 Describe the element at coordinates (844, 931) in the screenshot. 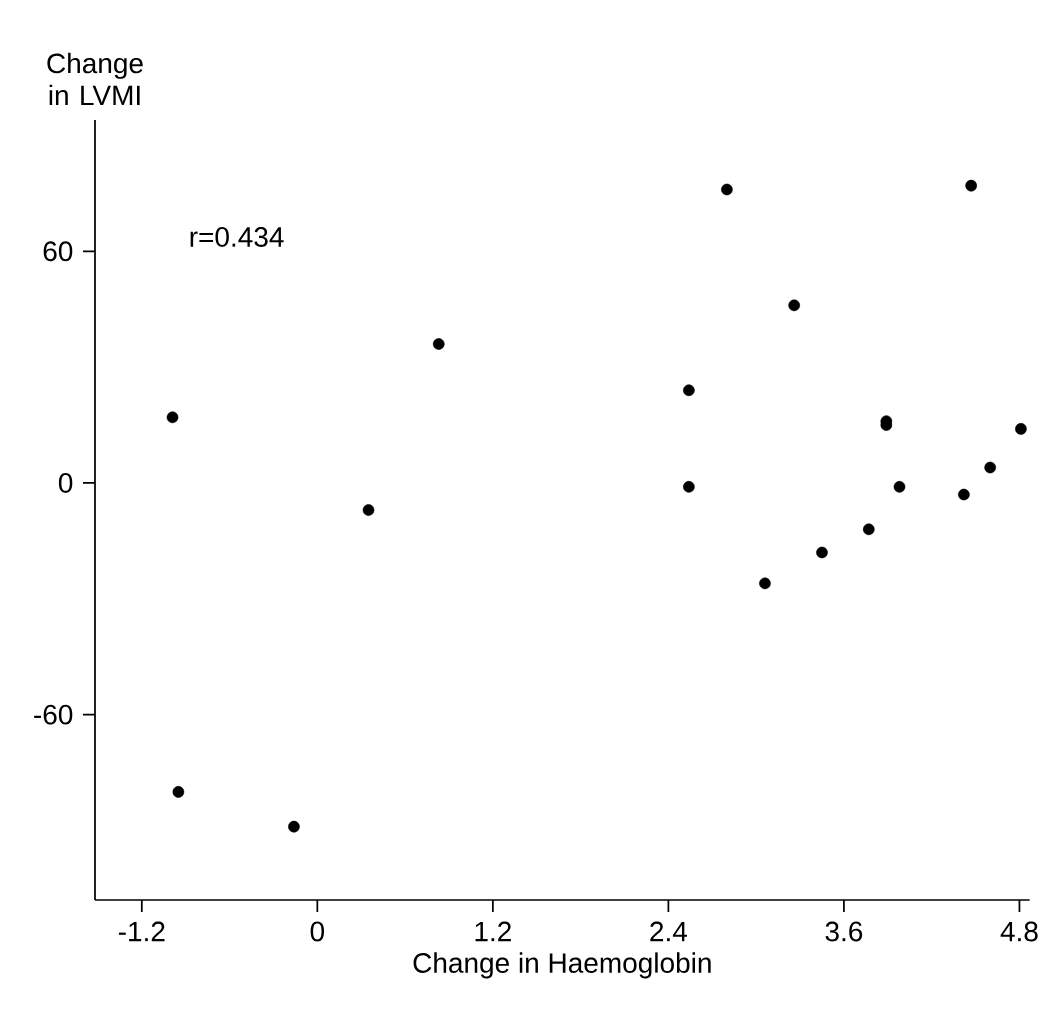

I see `x-tick-label: 3.6` at that location.